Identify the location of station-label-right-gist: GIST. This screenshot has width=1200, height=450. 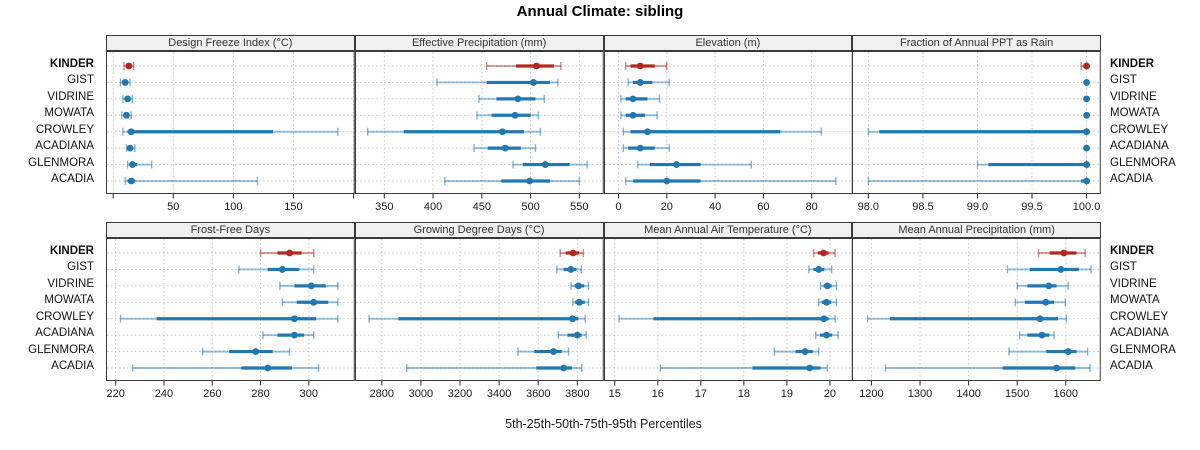
(1123, 80).